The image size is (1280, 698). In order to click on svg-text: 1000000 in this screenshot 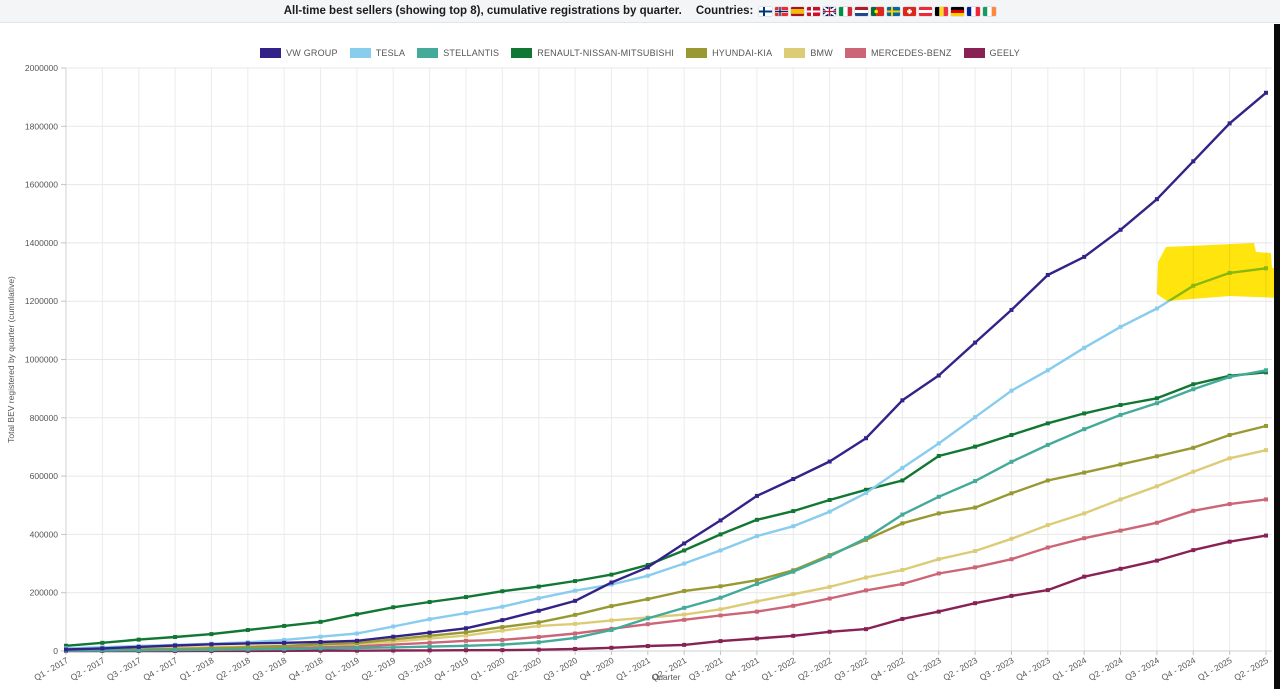, I will do `click(41, 360)`.